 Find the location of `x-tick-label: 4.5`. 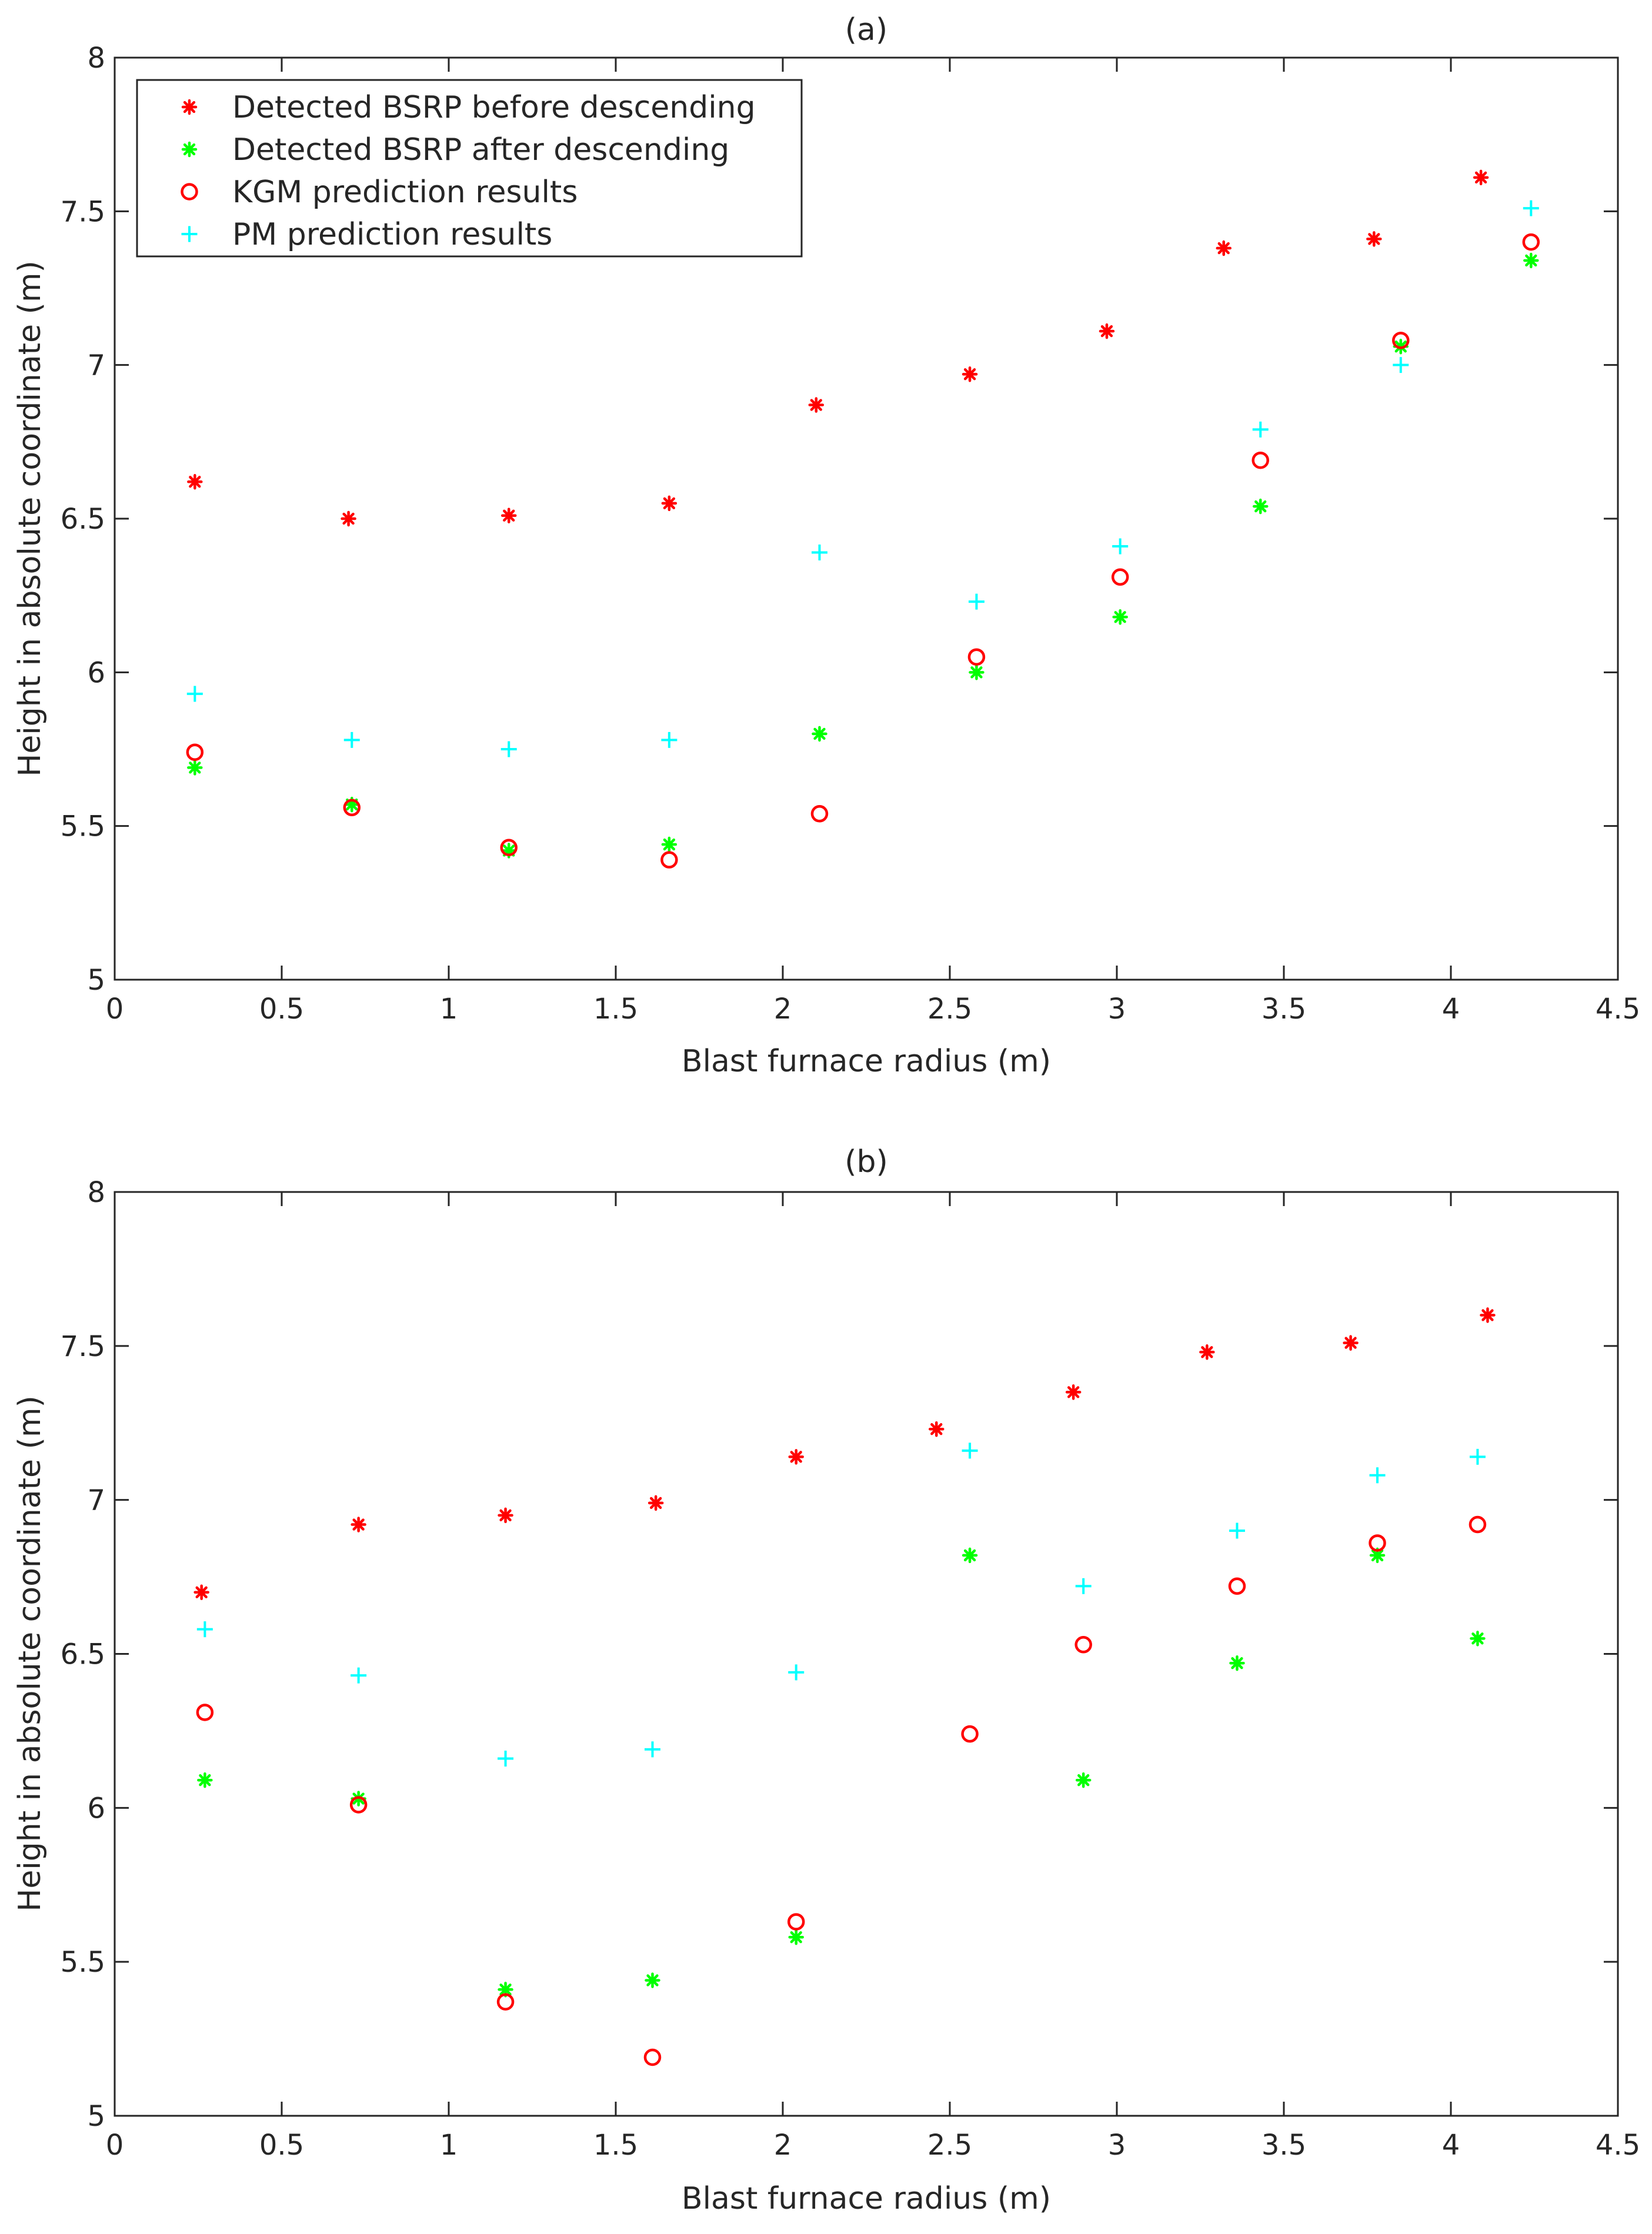

x-tick-label: 4.5 is located at coordinates (1618, 1009).